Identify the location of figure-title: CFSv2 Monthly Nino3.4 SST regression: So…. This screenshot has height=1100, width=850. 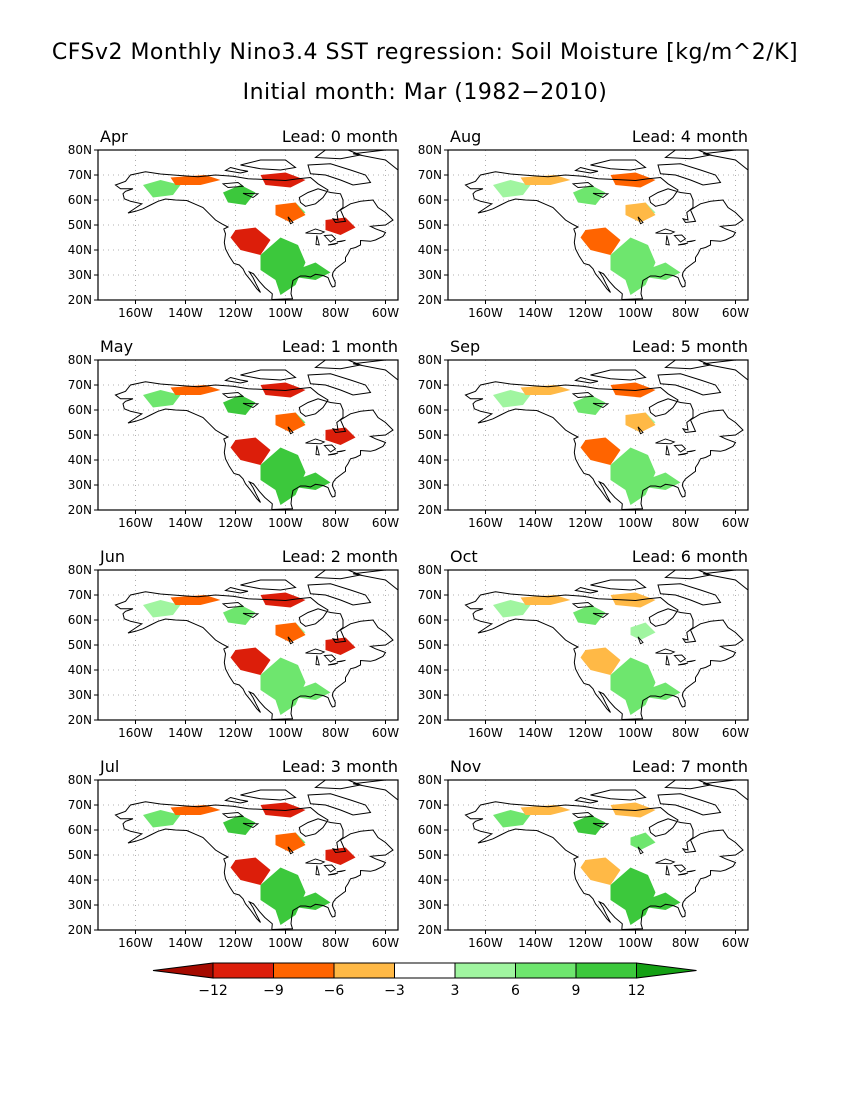
(425, 52).